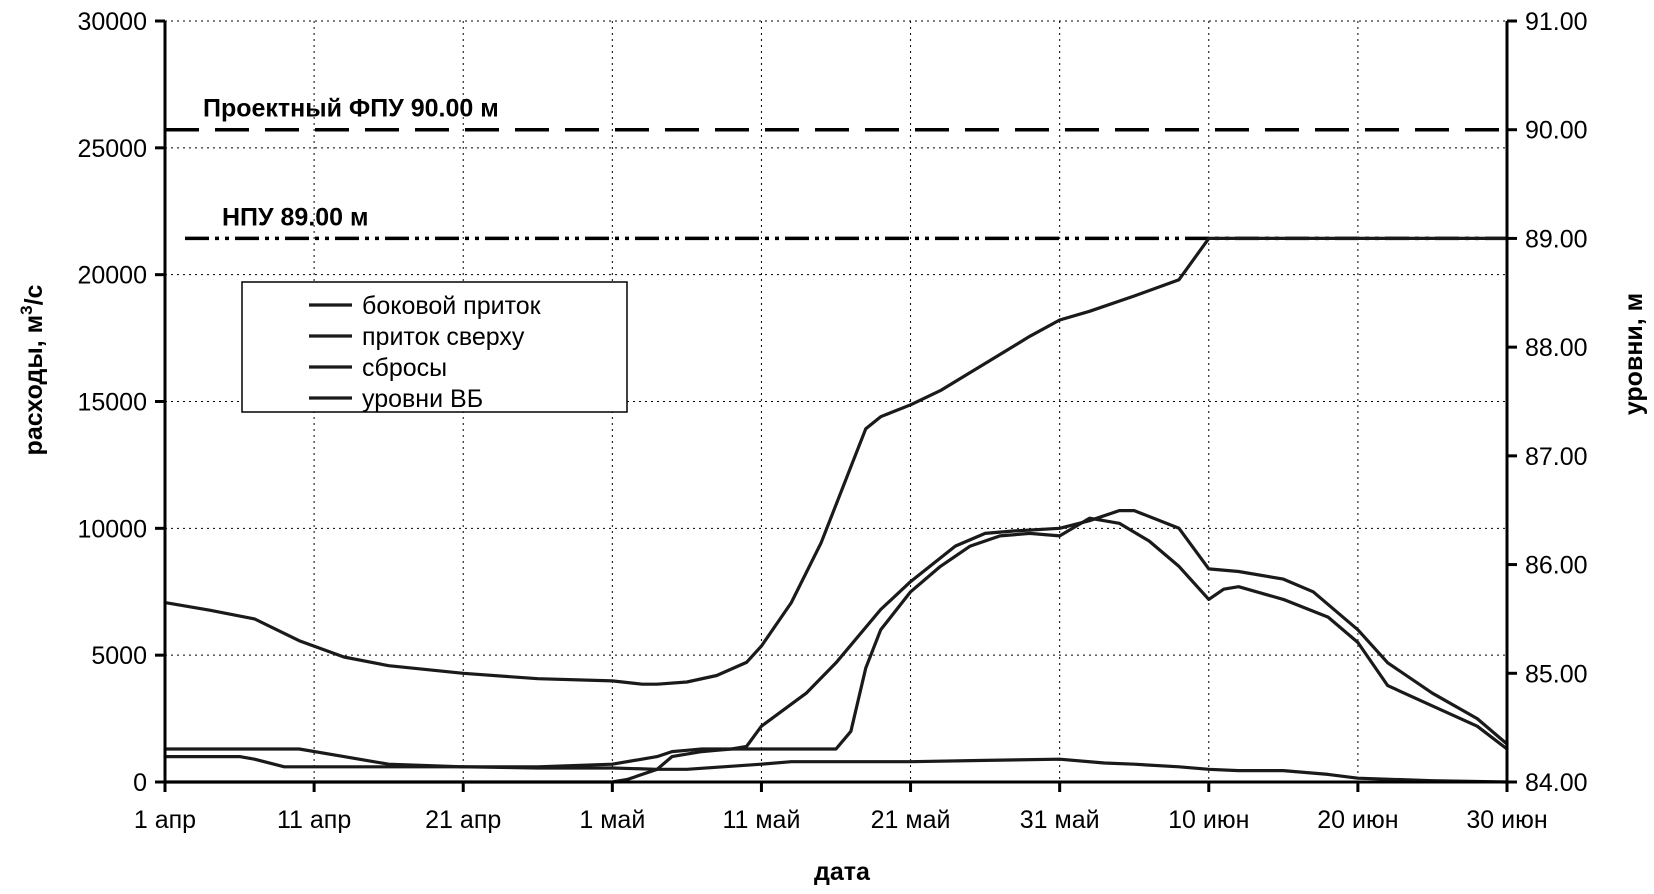 Image resolution: width=1654 pixels, height=894 pixels. I want to click on reference-lines: Проектный ФПУ 90.00 м НПУ 89.00 м, so click(836, 168).